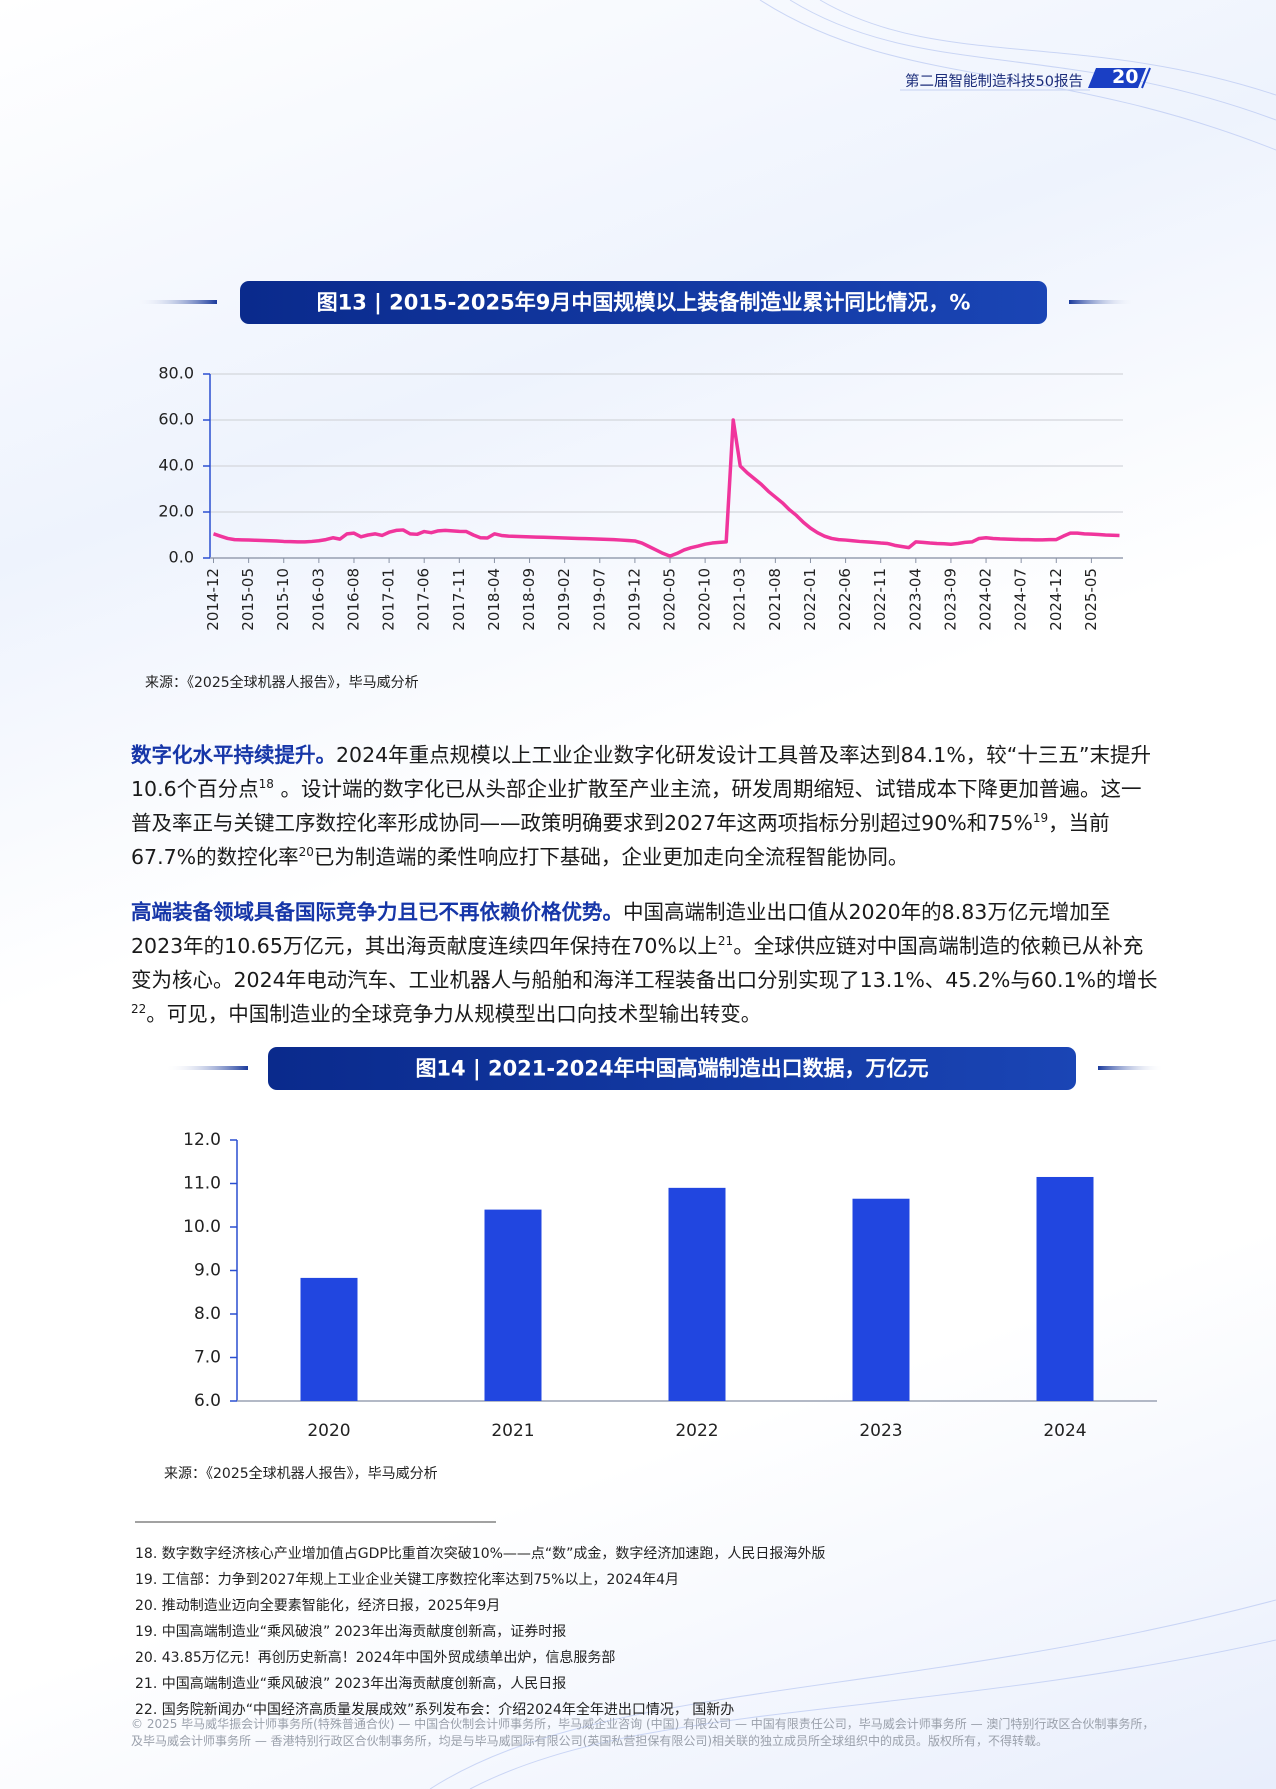 The image size is (1276, 1789). What do you see at coordinates (1064, 1431) in the screenshot?
I see `x-tick-label: 2024` at bounding box center [1064, 1431].